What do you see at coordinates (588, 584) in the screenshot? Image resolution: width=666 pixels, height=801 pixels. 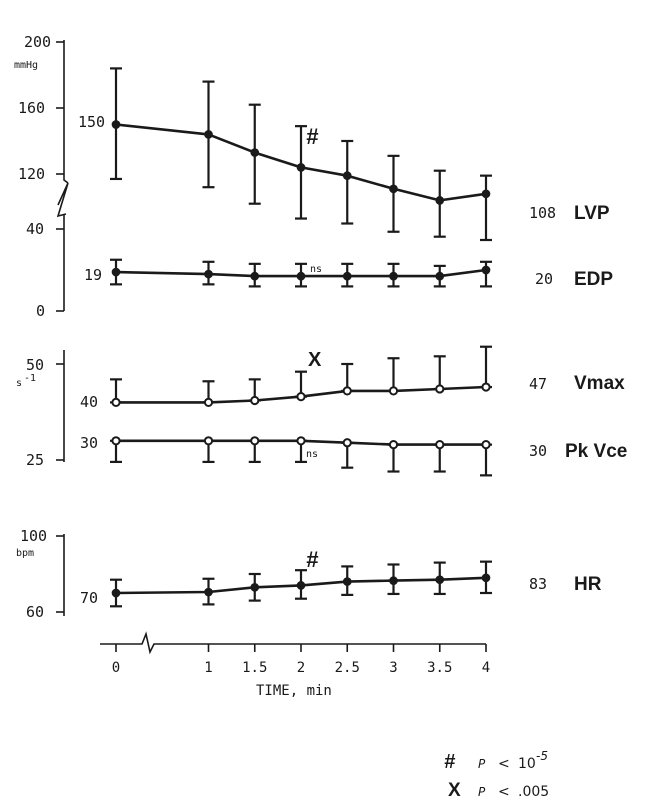 I see `hr-series-name: HR` at bounding box center [588, 584].